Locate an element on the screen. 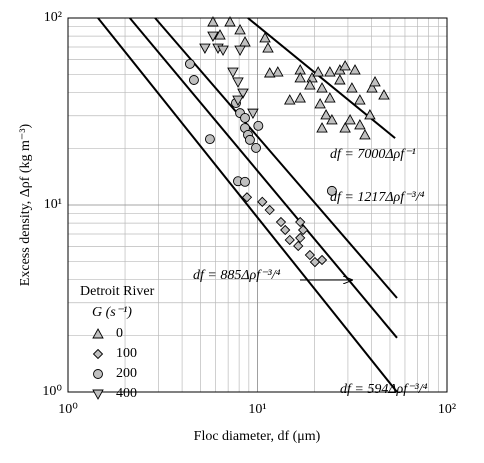 This screenshot has width=484, height=463. x-axis-title: Floc diameter, df (μm) is located at coordinates (257, 436).